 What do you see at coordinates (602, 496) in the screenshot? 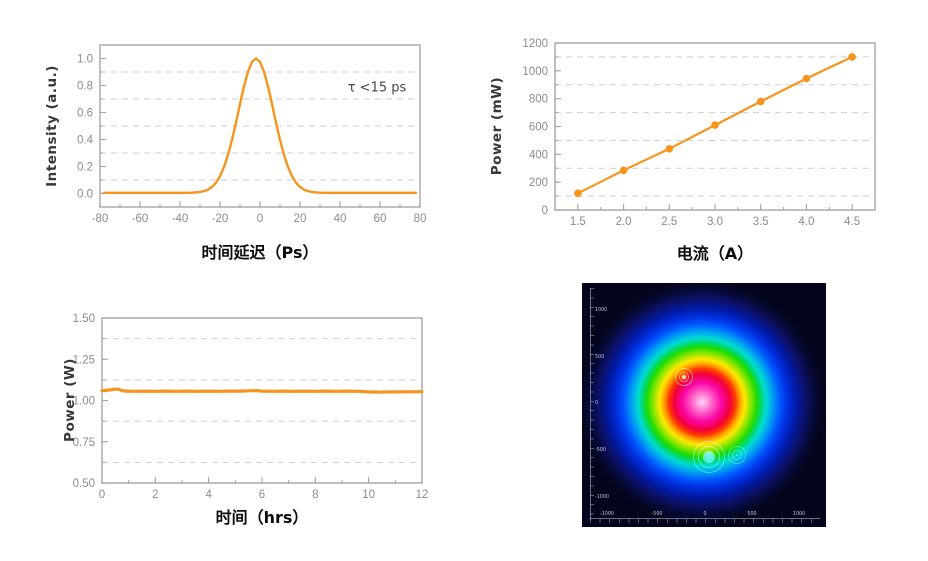
I see `beam-y-tick-label: -1000` at bounding box center [602, 496].